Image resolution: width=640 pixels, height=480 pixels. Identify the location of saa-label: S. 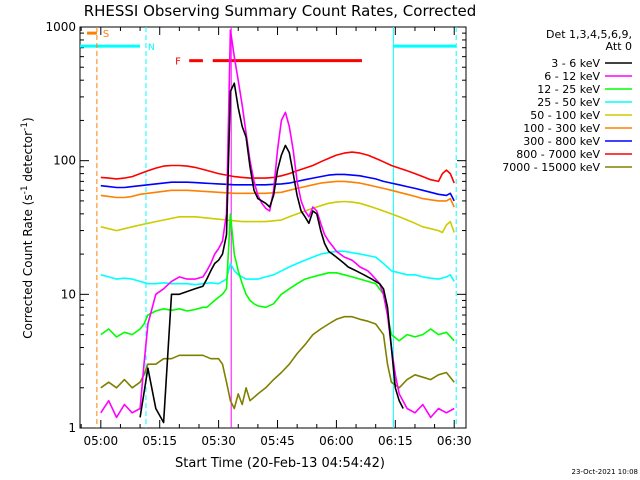
(106, 34).